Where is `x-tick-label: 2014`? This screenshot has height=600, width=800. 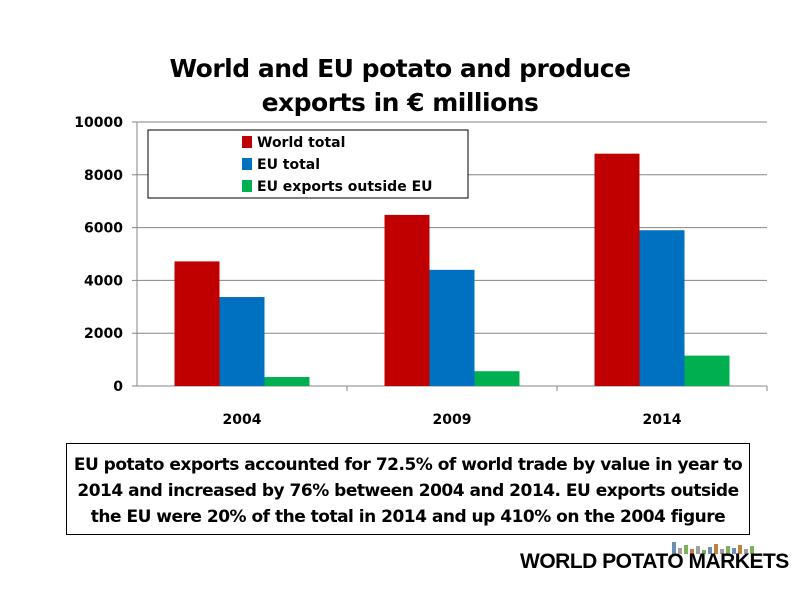 x-tick-label: 2014 is located at coordinates (662, 420).